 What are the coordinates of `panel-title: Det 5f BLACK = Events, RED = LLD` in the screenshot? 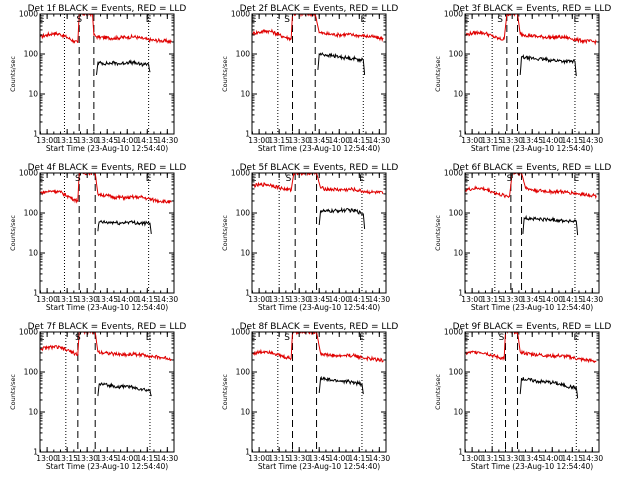 It's located at (319, 168).